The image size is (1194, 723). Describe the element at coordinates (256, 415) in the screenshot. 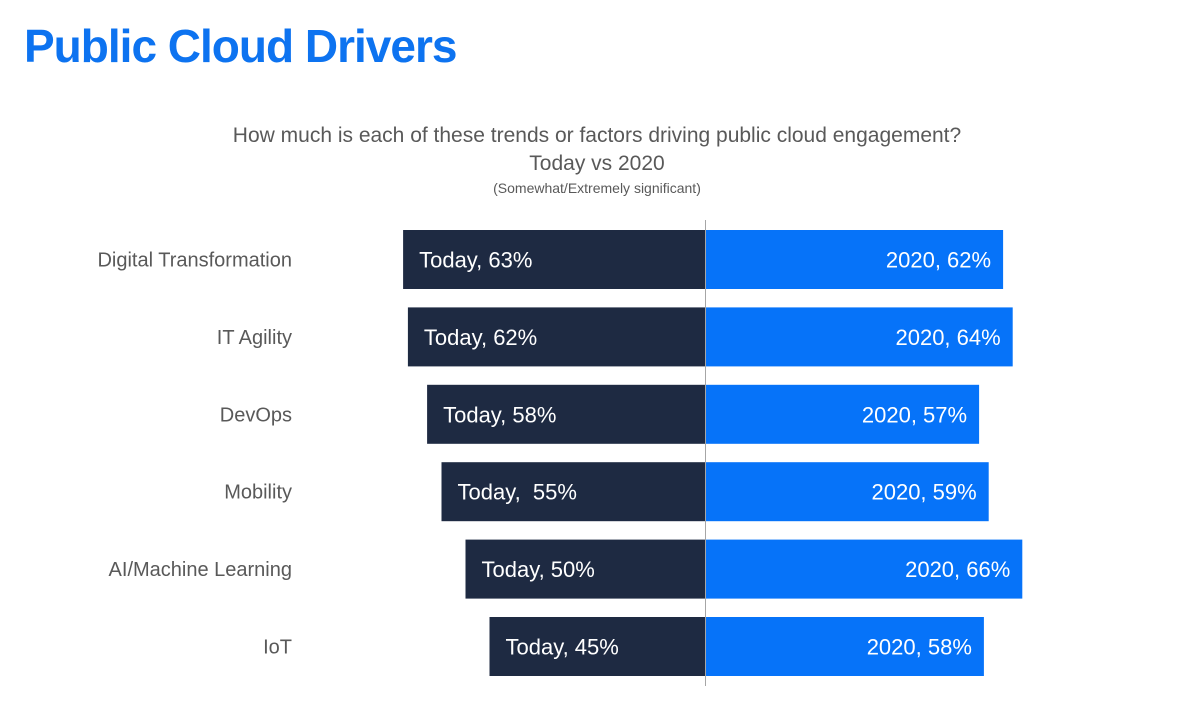

I see `category-label: DevOps` at that location.